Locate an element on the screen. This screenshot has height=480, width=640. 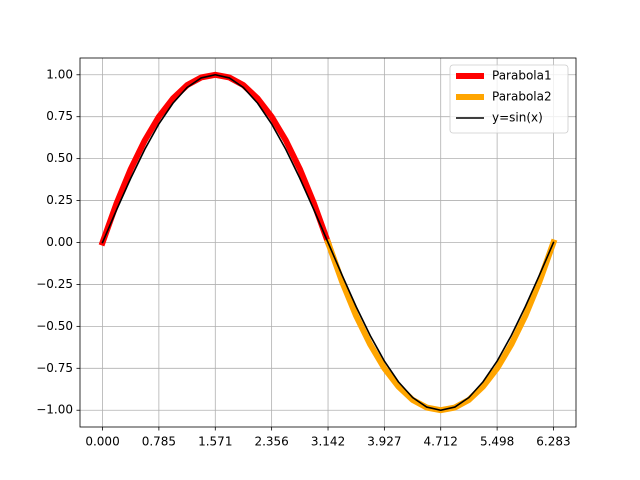
x-tick-label: 2.356 is located at coordinates (271, 442).